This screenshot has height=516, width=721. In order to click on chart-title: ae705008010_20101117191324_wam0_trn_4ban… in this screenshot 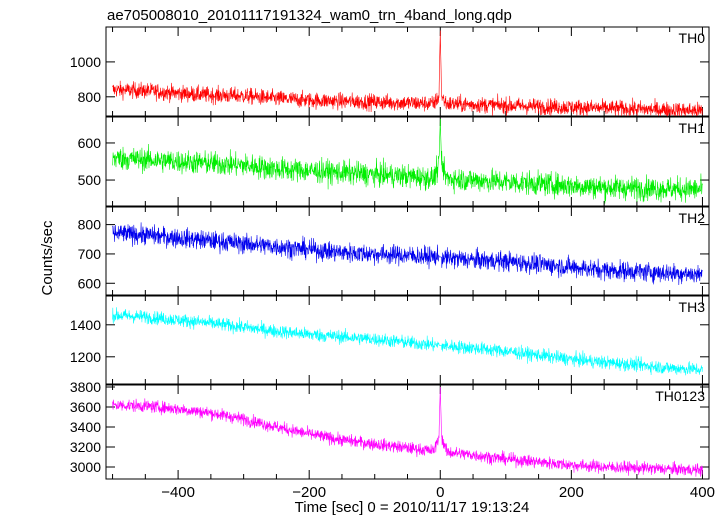, I will do `click(309, 15)`.